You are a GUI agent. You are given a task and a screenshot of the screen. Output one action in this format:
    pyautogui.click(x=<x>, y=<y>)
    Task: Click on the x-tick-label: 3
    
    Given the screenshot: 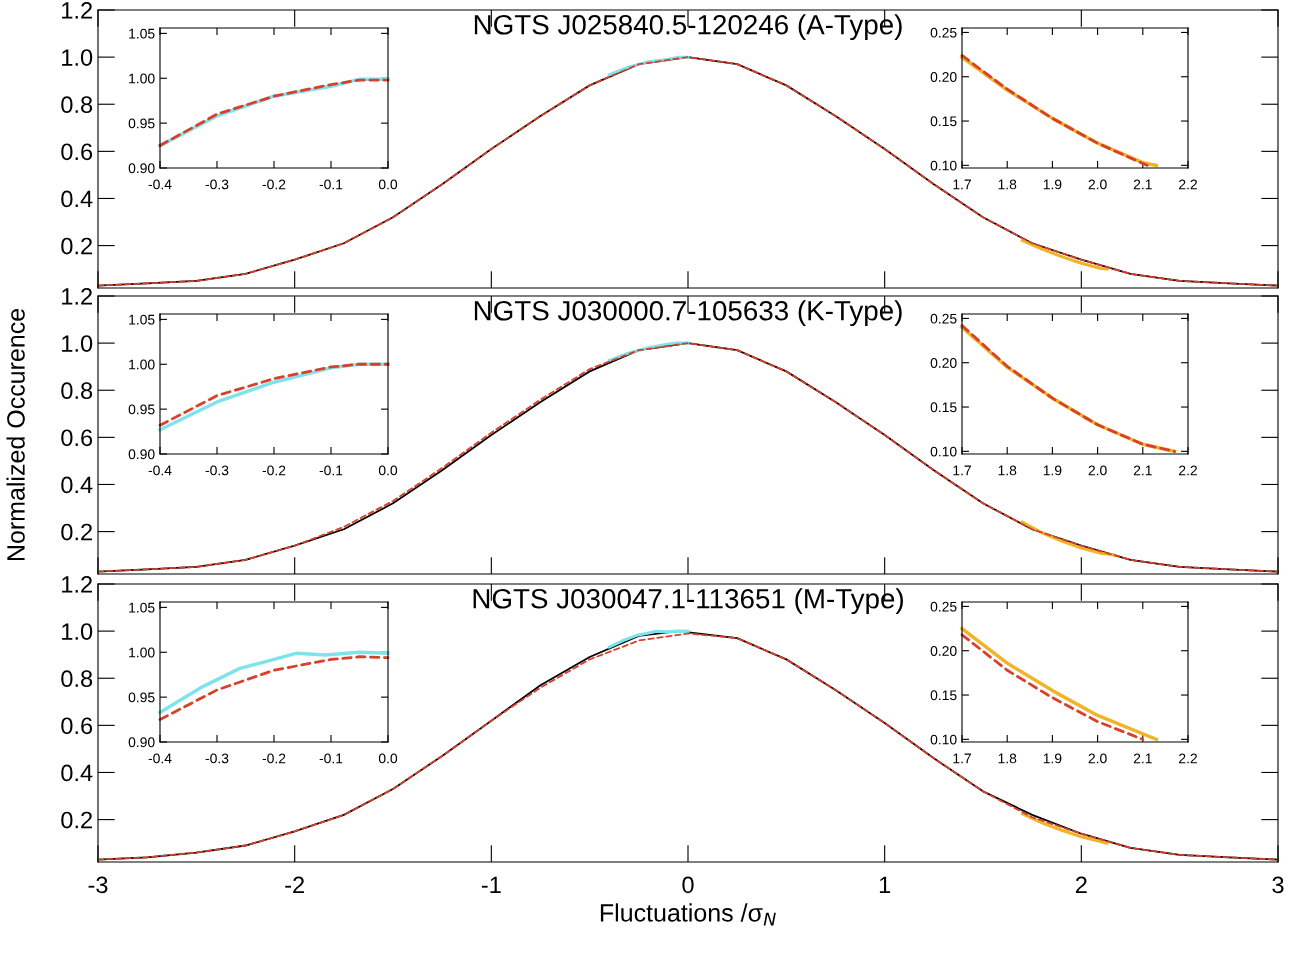 What is the action you would take?
    pyautogui.click(x=1278, y=885)
    